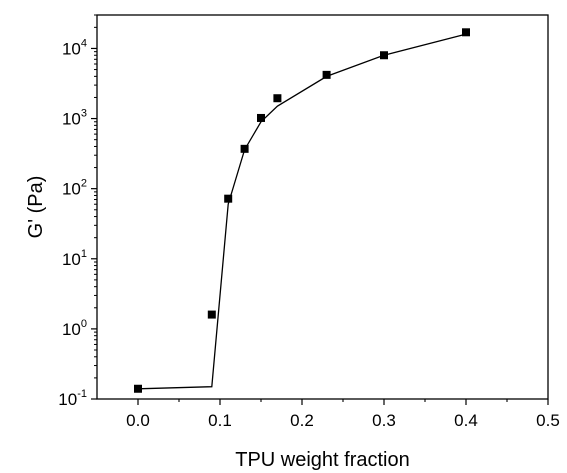 This screenshot has height=473, width=567. I want to click on x-tick-label: 0.2, so click(302, 420).